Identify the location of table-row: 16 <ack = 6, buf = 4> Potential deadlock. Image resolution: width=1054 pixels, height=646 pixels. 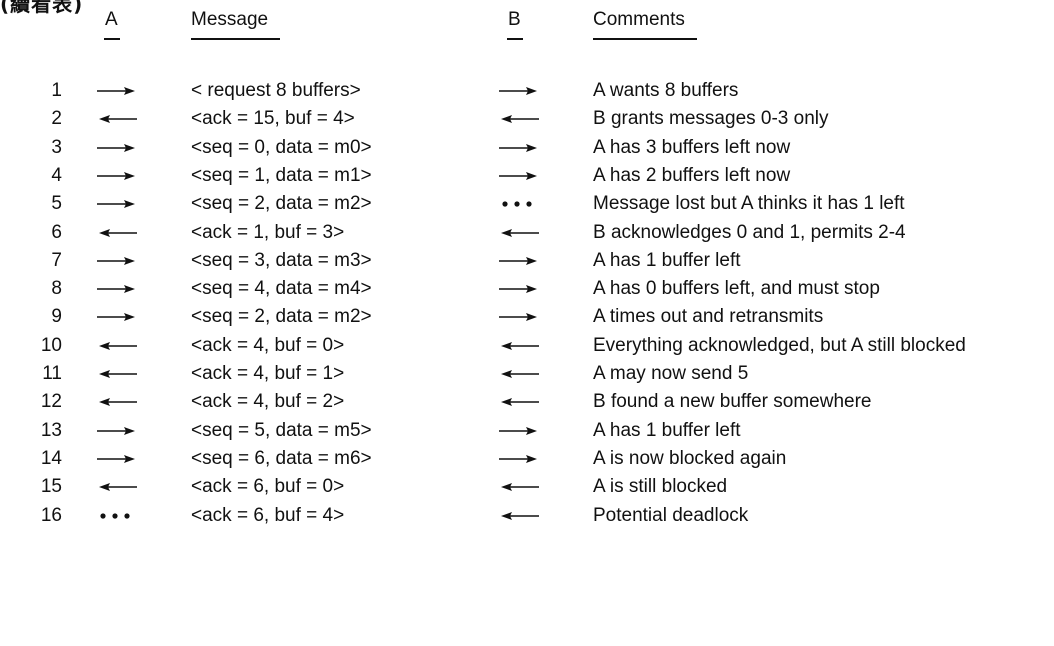
(527, 516).